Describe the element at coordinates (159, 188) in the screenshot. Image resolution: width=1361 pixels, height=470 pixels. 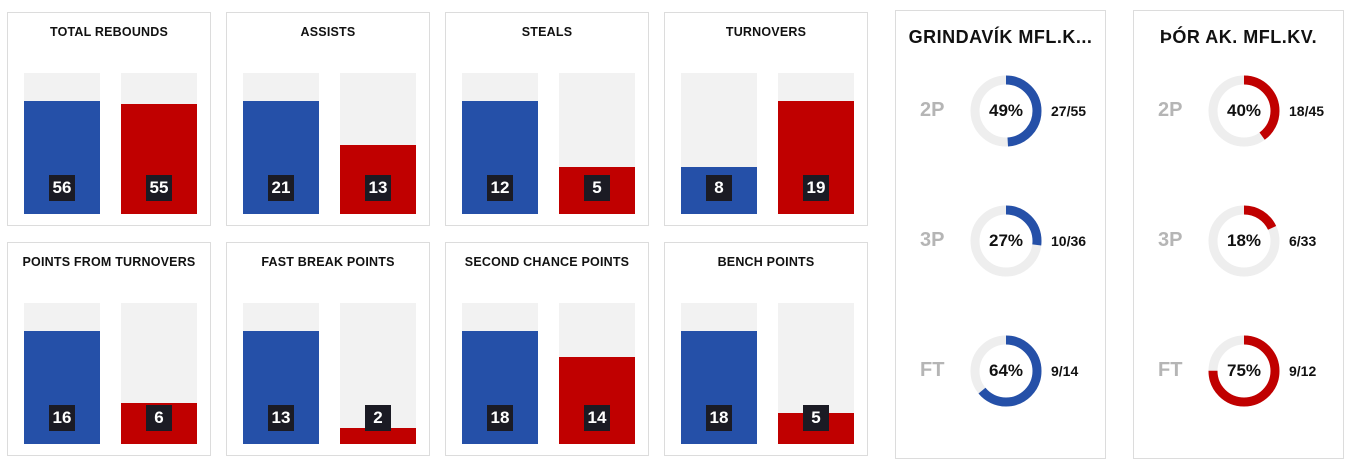
I see `bar-value-label: 55` at that location.